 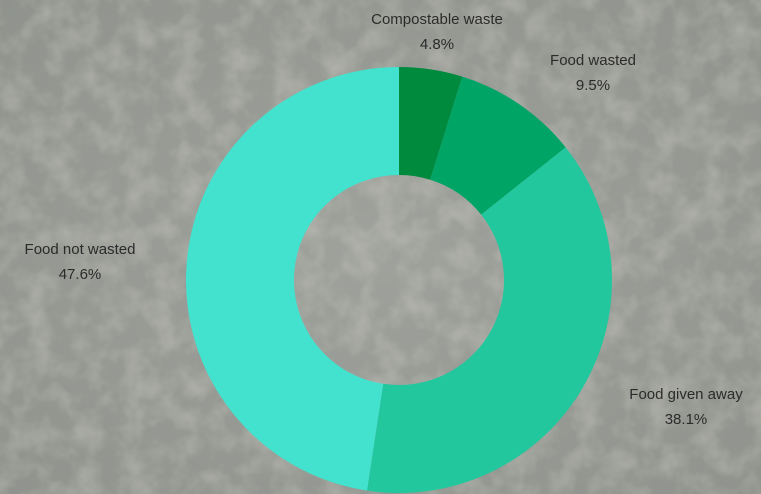 I want to click on slice-label: Food not wasted, so click(x=80, y=249).